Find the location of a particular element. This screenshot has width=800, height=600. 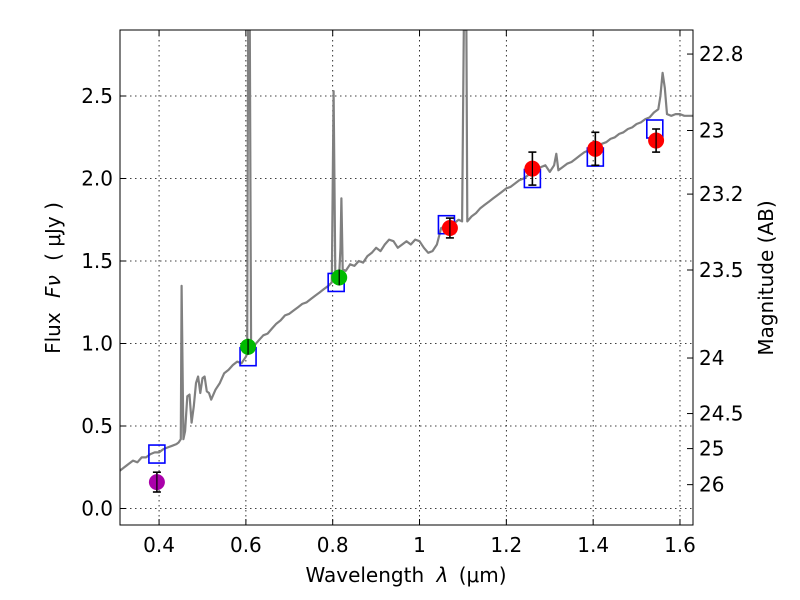

x-tick-label: 1 is located at coordinates (419, 545).